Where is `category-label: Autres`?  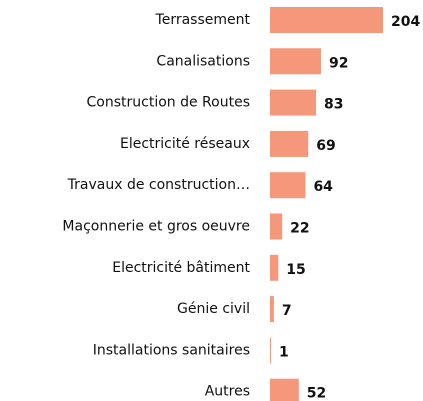
category-label: Autres is located at coordinates (227, 392).